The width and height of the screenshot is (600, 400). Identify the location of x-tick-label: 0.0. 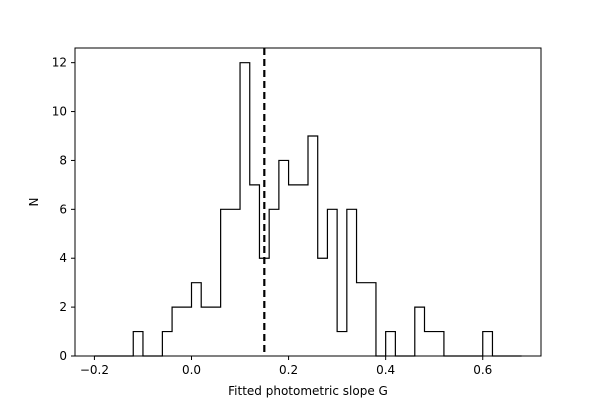
(191, 370).